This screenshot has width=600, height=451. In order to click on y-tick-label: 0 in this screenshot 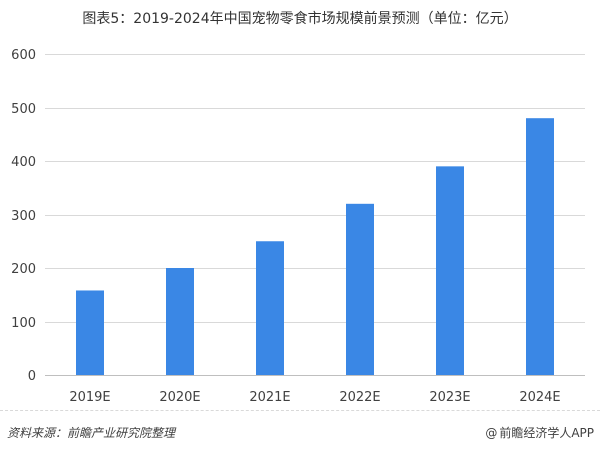, I will do `click(32, 376)`.